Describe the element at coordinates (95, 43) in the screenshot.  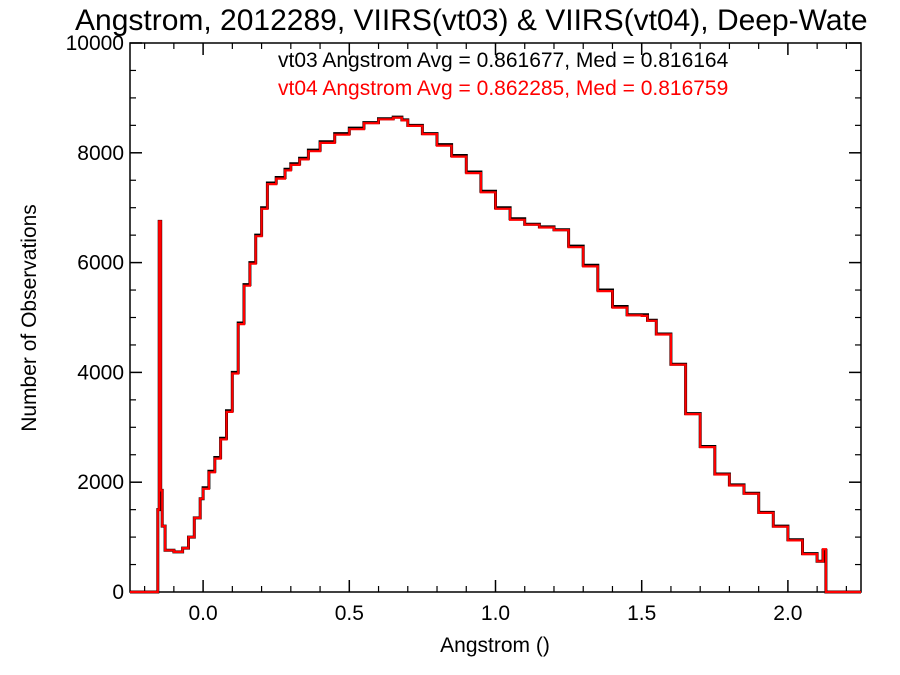
I see `y-tick-label: 10000` at that location.